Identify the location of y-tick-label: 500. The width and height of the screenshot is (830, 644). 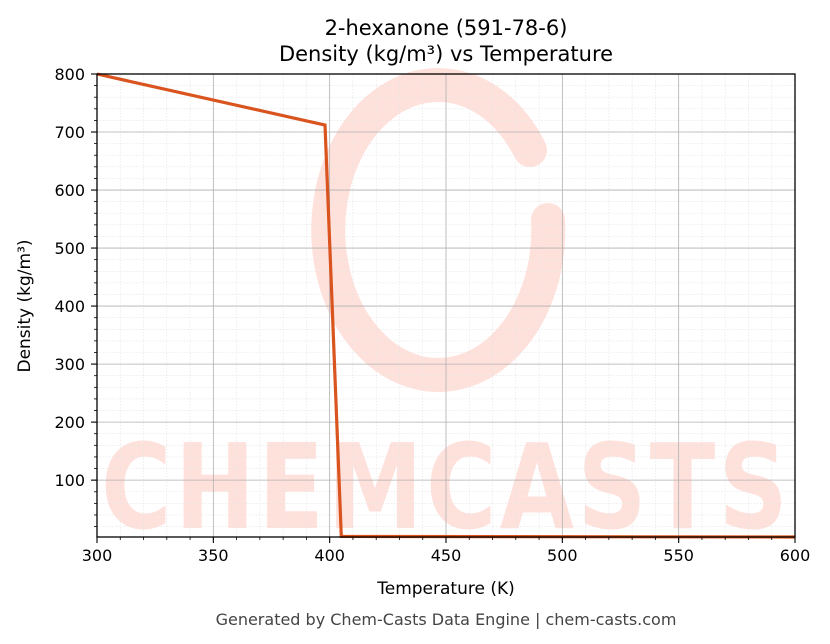
(69, 248).